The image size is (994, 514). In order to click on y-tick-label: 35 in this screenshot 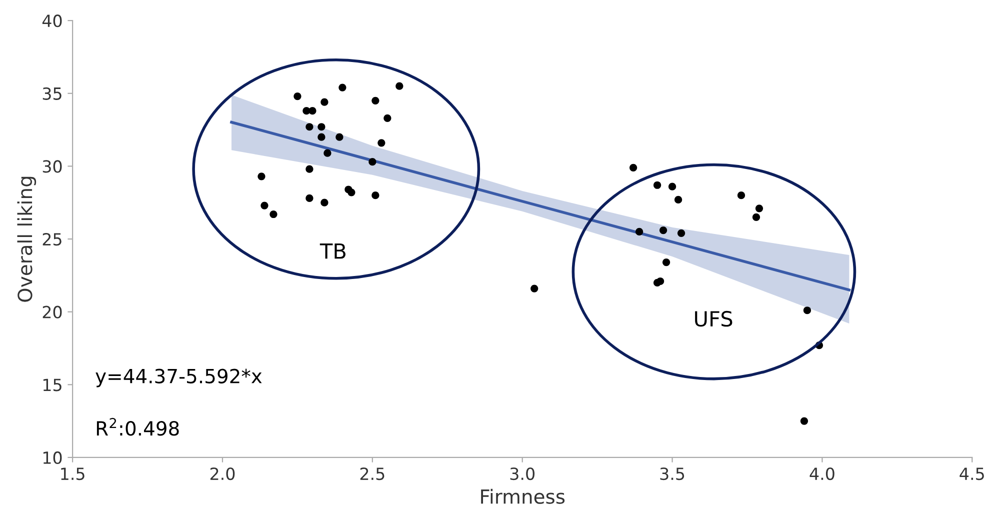, I will do `click(52, 93)`.